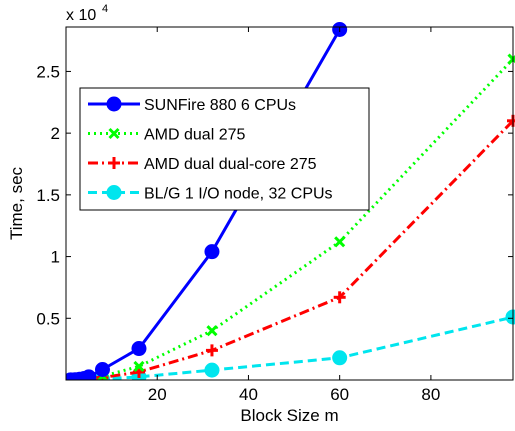  Describe the element at coordinates (81, 15) in the screenshot. I see `y-multiplier-label: x 10` at that location.